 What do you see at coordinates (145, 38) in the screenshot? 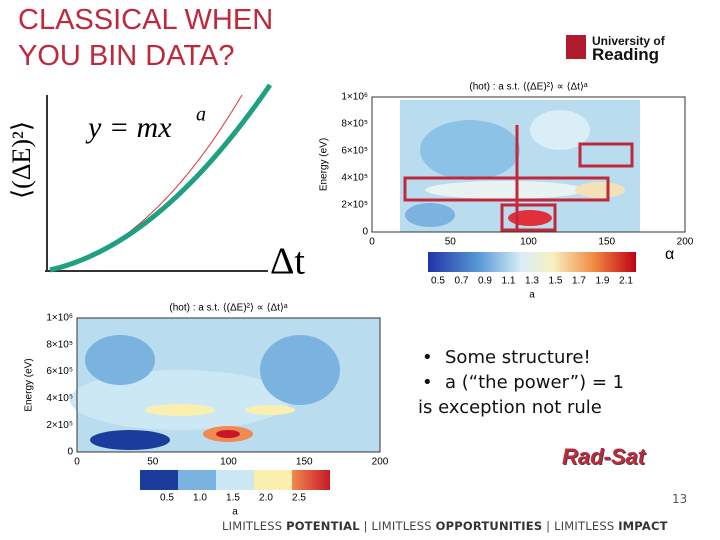
I see `slide-title: CLASSICAL WHEN YOU BIN DATA?` at bounding box center [145, 38].